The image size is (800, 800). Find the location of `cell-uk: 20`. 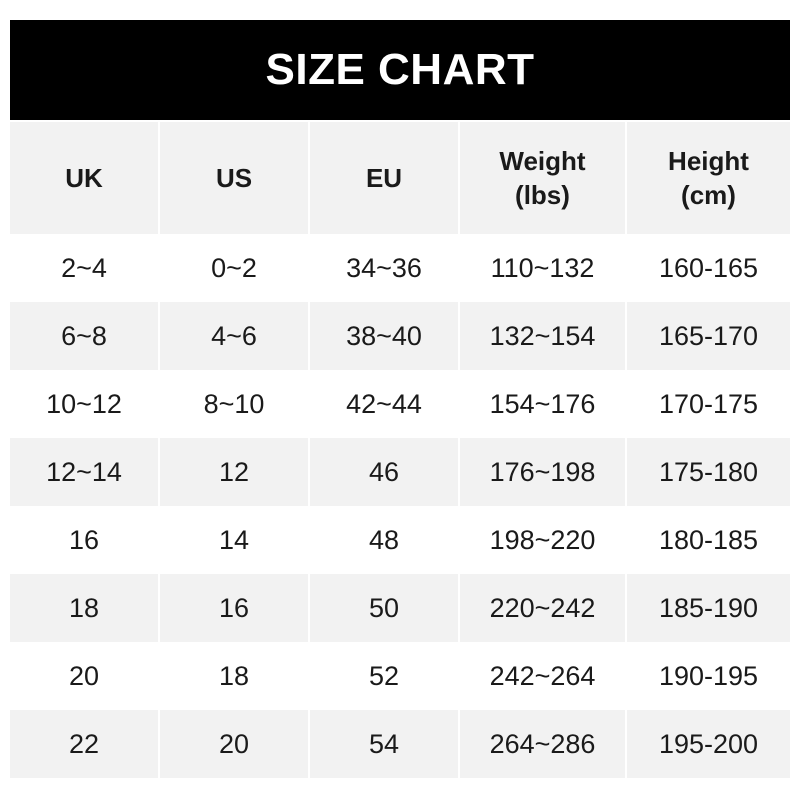

cell-uk: 20 is located at coordinates (84, 676).